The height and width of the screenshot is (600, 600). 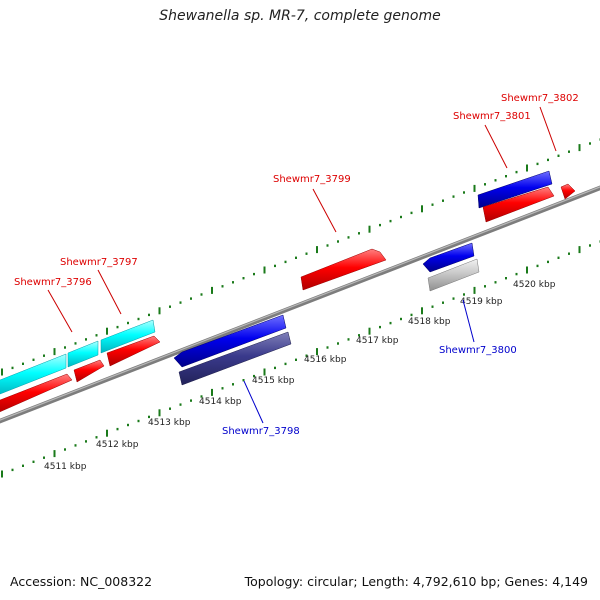 What do you see at coordinates (540, 98) in the screenshot?
I see `gene-label-shewmr7-3802: Shewmr7_3802` at bounding box center [540, 98].